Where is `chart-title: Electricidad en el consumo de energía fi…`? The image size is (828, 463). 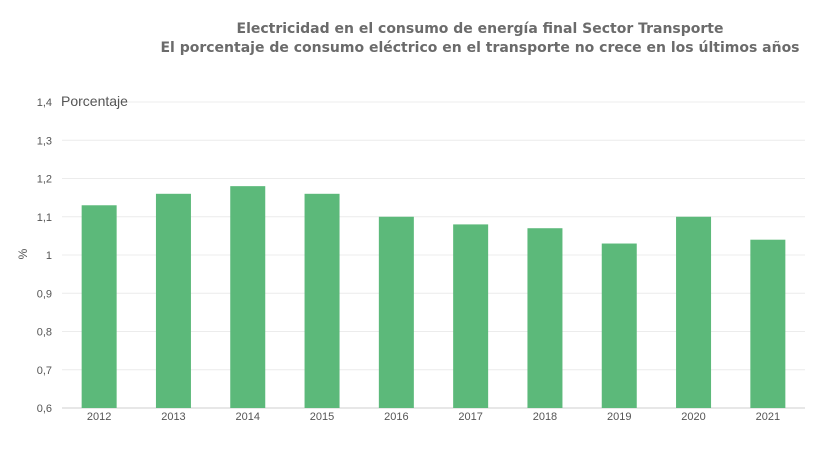
chart-title: Electricidad en el consumo de energía fi… is located at coordinates (480, 29).